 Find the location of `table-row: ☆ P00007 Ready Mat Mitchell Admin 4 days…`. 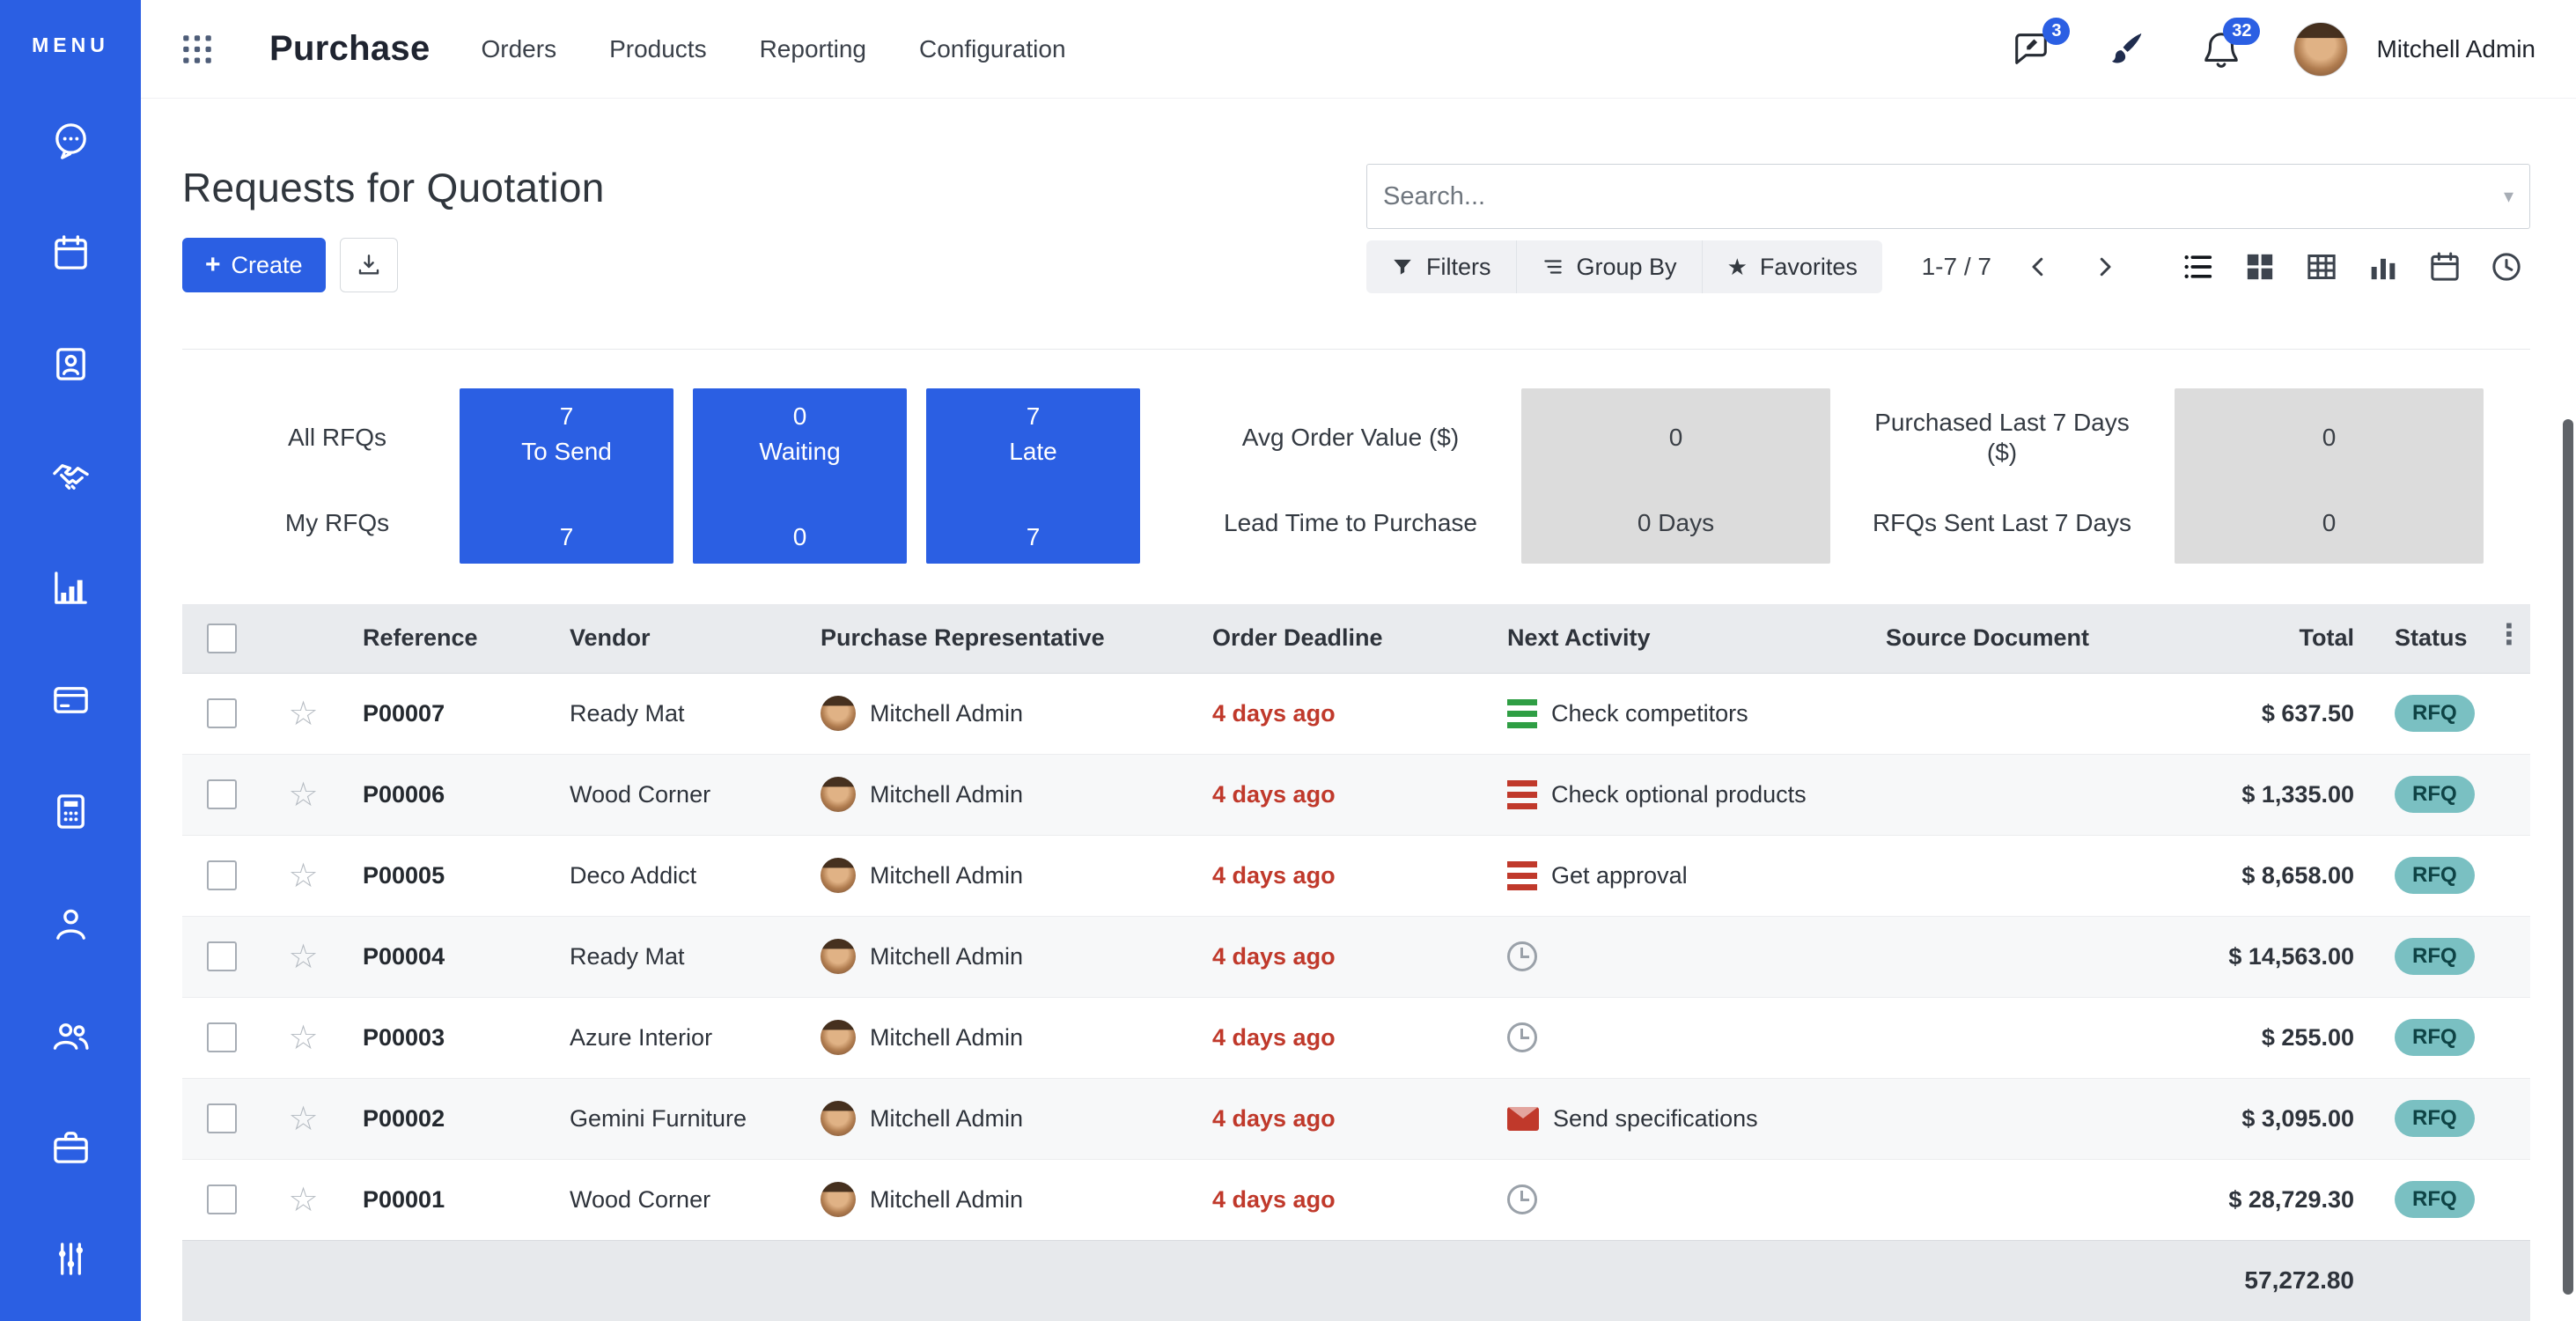

table-row: ☆ P00007 Ready Mat Mitchell Admin 4 days… is located at coordinates (1356, 714).